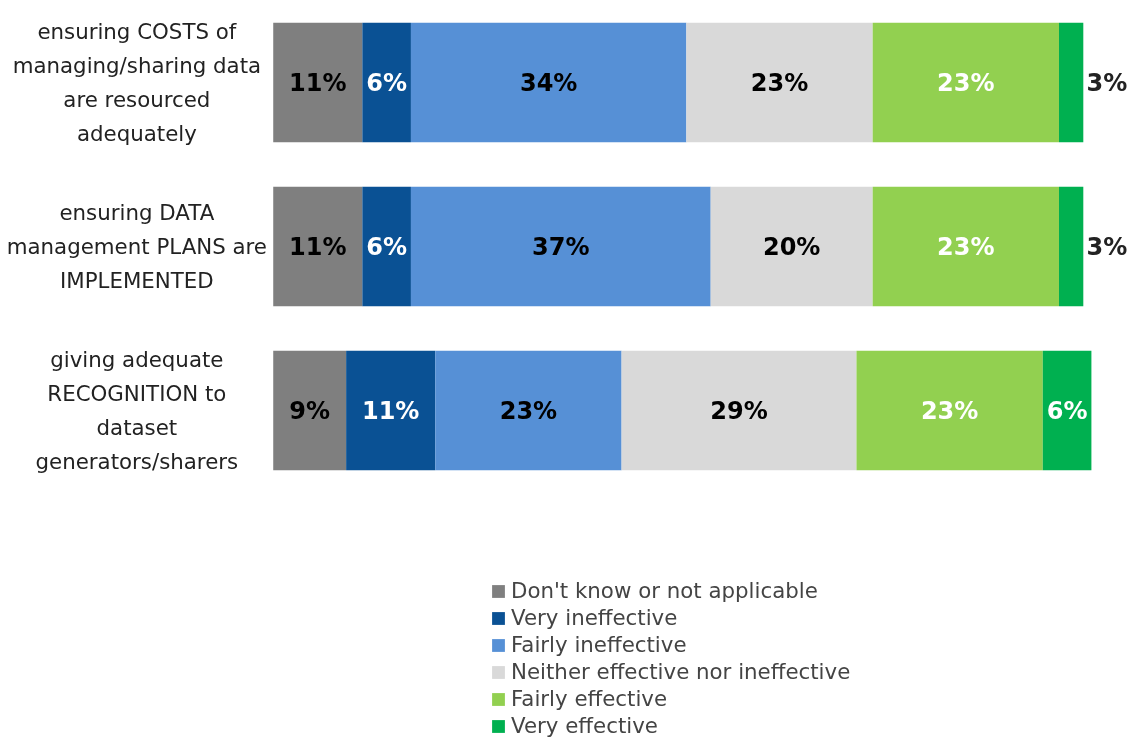  Describe the element at coordinates (589, 698) in the screenshot. I see `legend-label: Fairly effective` at that location.